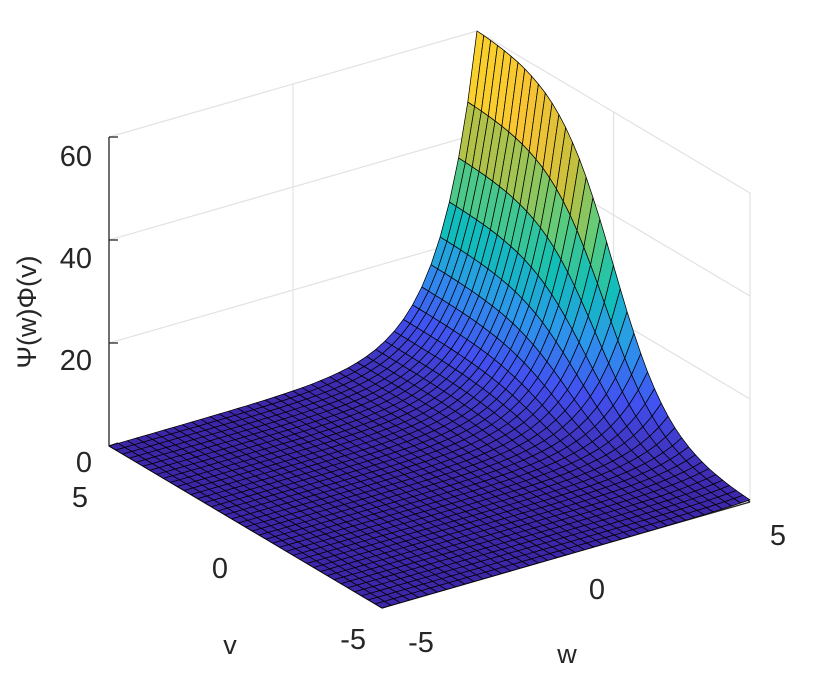 This screenshot has height=686, width=830. I want to click on w-tick-label: 0, so click(597, 590).